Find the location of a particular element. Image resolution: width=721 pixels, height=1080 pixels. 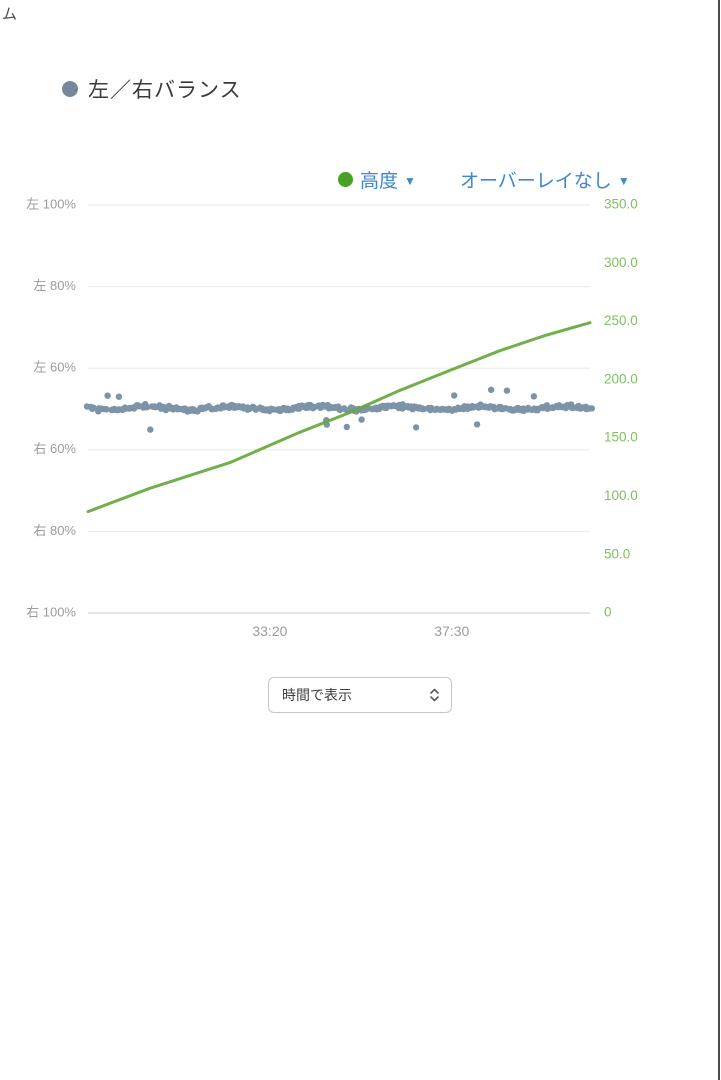

right-axis-tick-label: 100.0 is located at coordinates (621, 495).